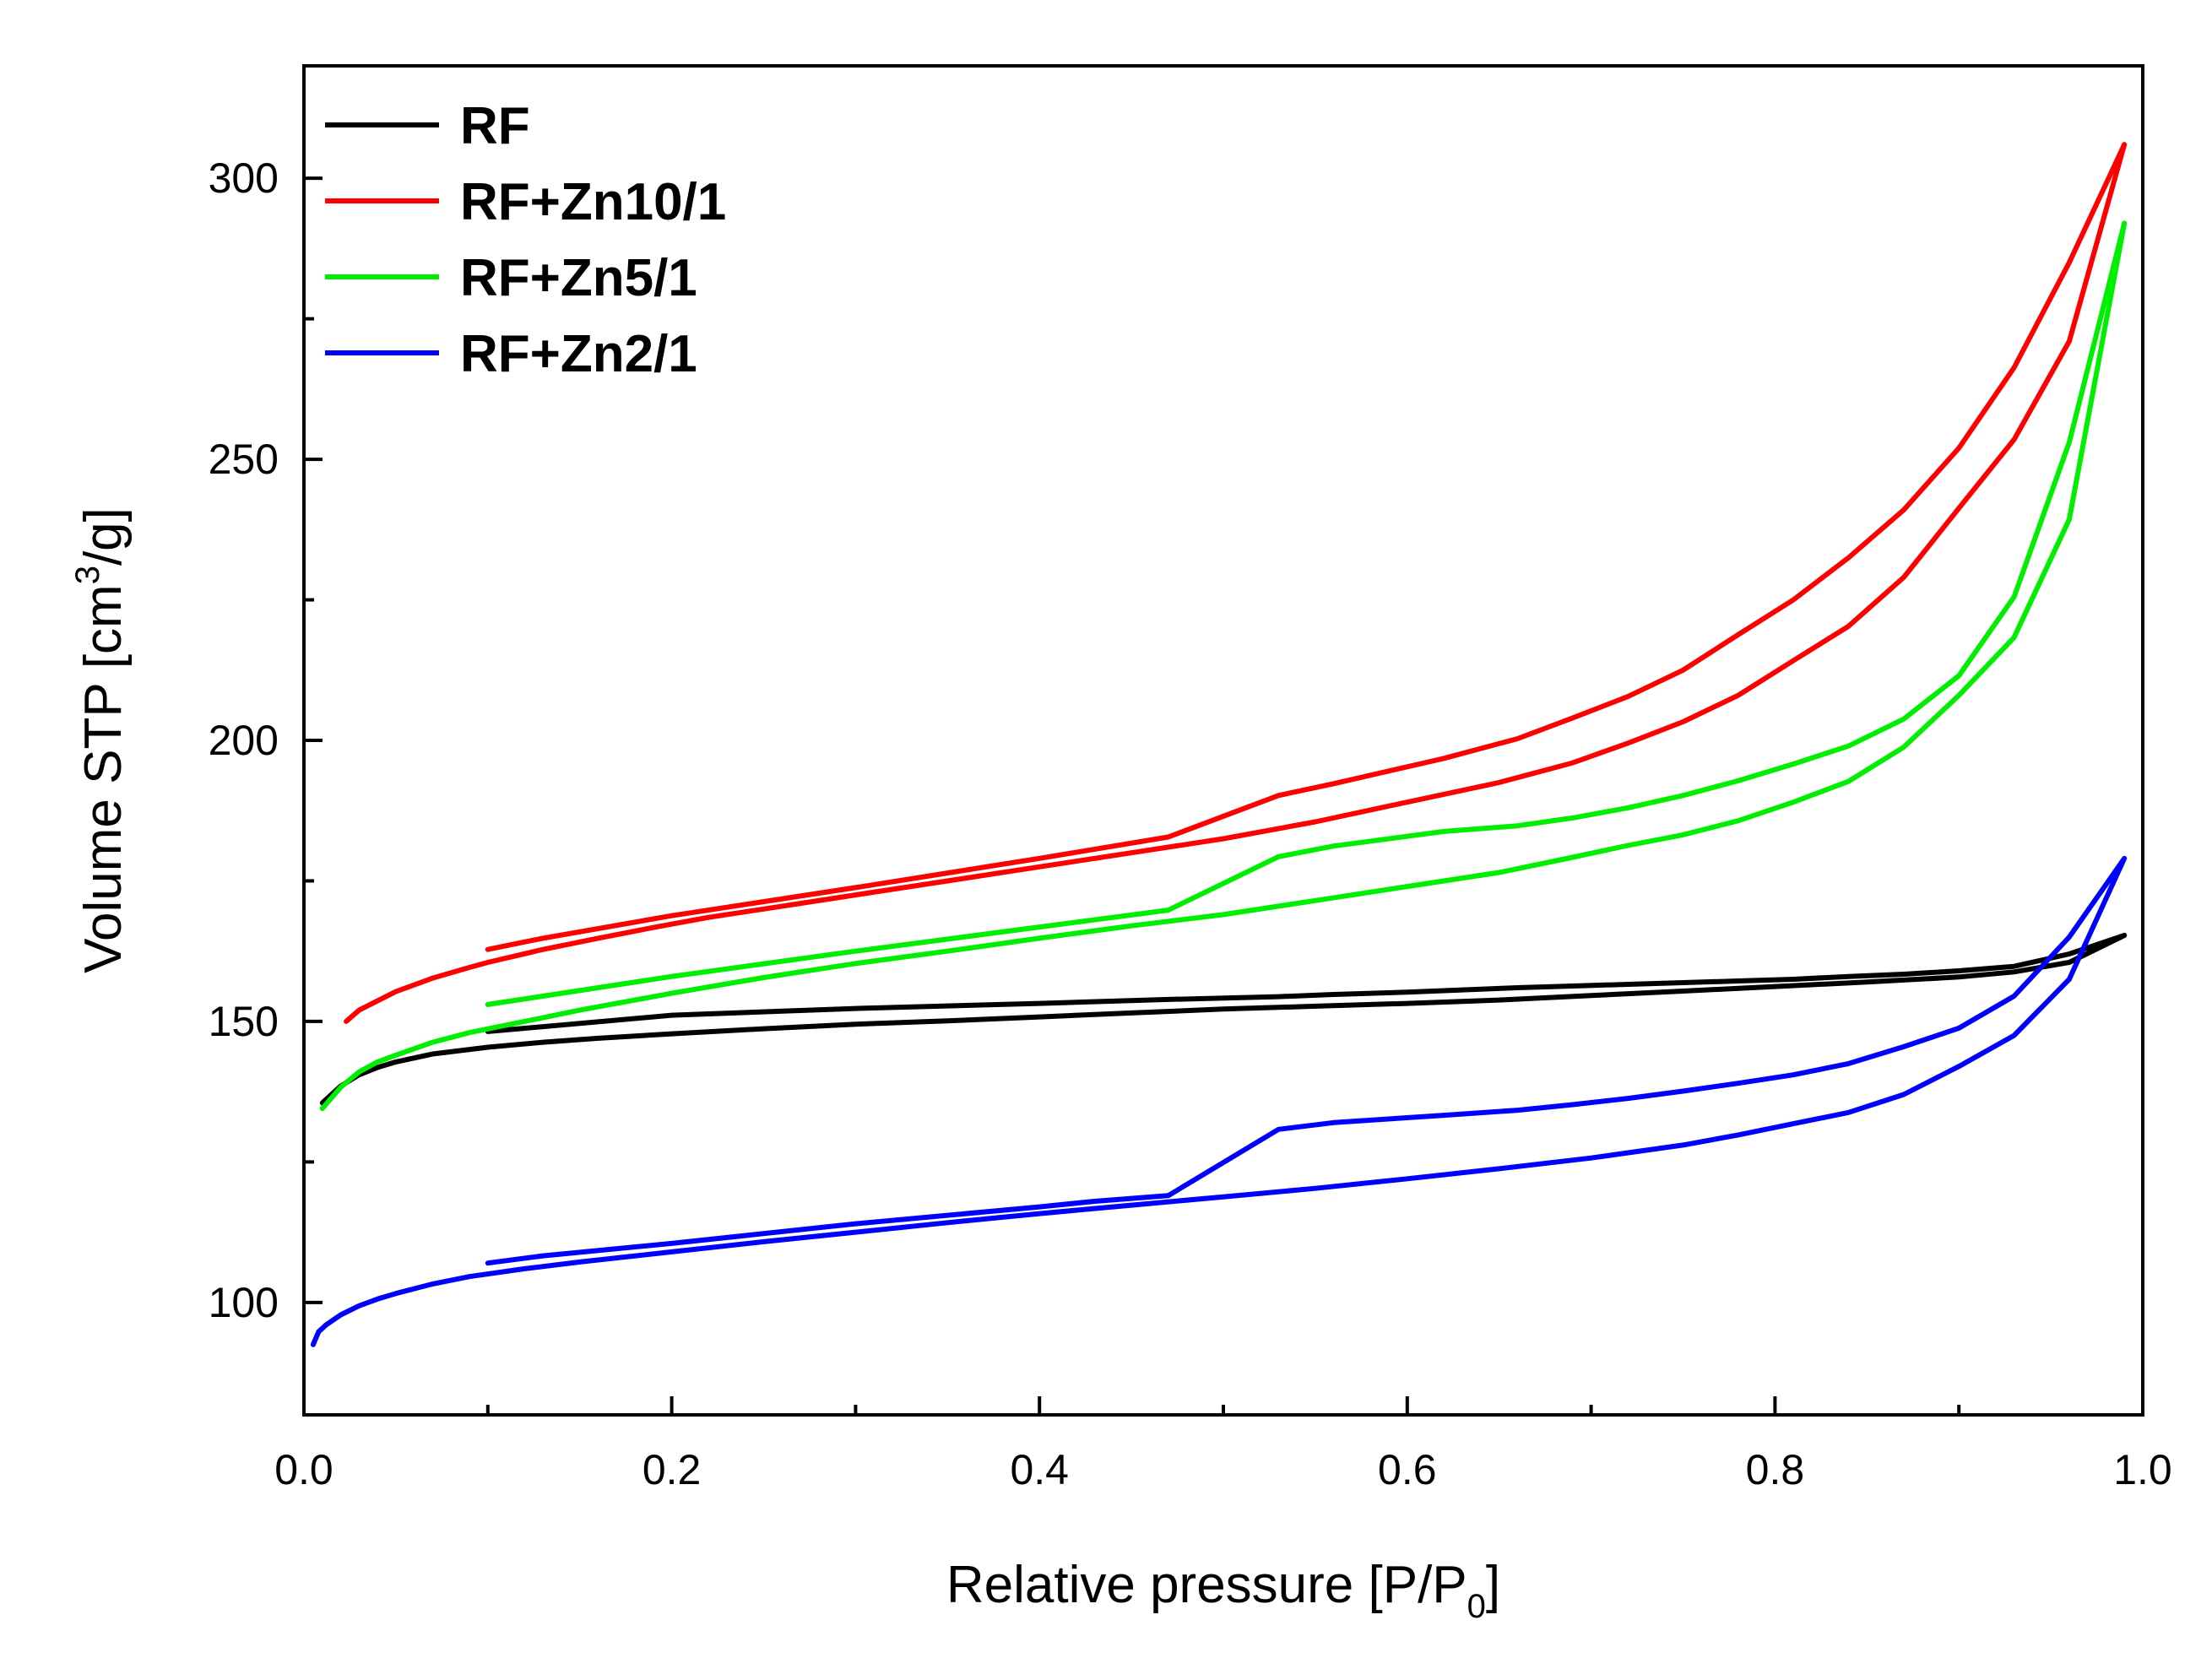  Describe the element at coordinates (303, 1469) in the screenshot. I see `x-tick-label: 0.0` at that location.